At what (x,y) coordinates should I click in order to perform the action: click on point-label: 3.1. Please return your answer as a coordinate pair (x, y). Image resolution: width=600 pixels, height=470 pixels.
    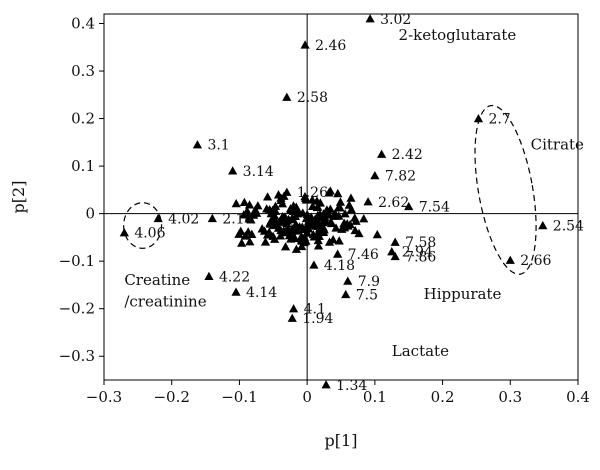
    Looking at the image, I should click on (218, 146).